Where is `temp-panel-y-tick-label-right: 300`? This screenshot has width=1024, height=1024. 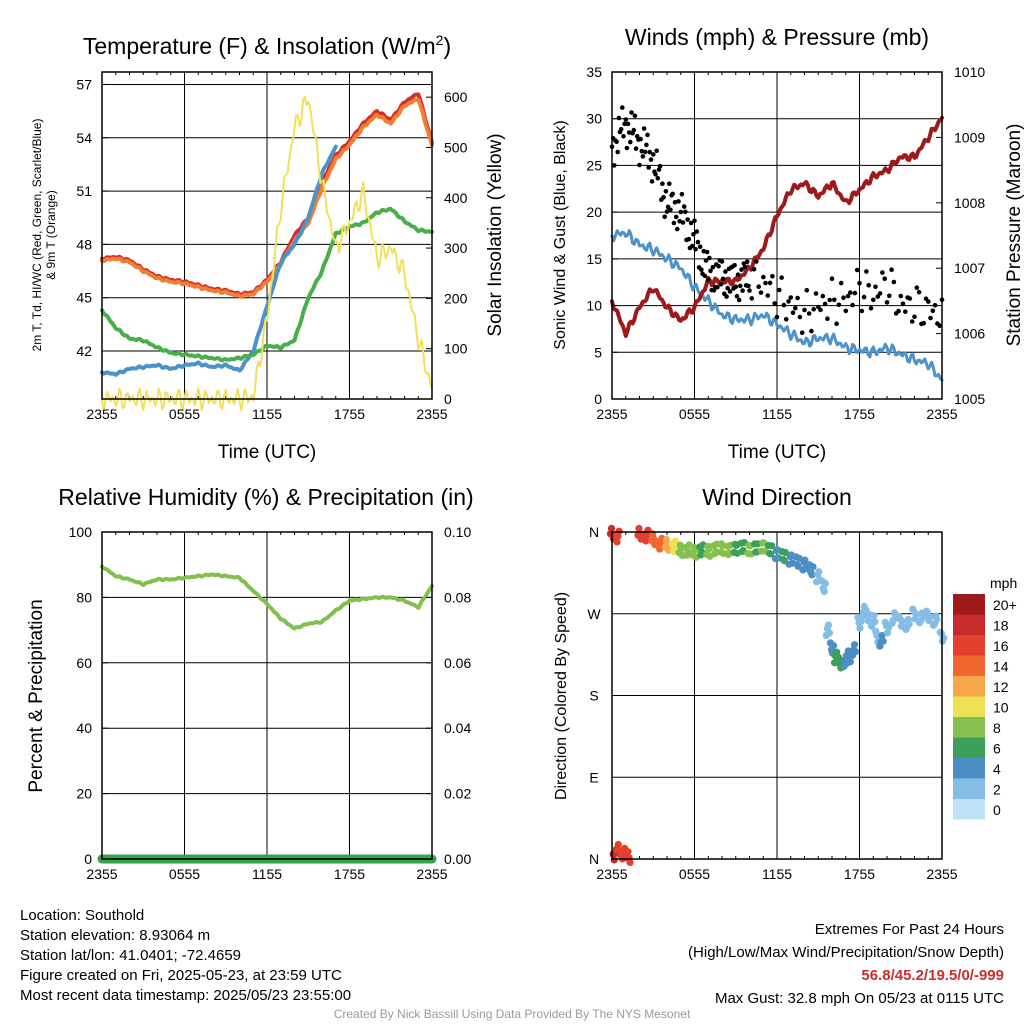 temp-panel-y-tick-label-right: 300 is located at coordinates (456, 248).